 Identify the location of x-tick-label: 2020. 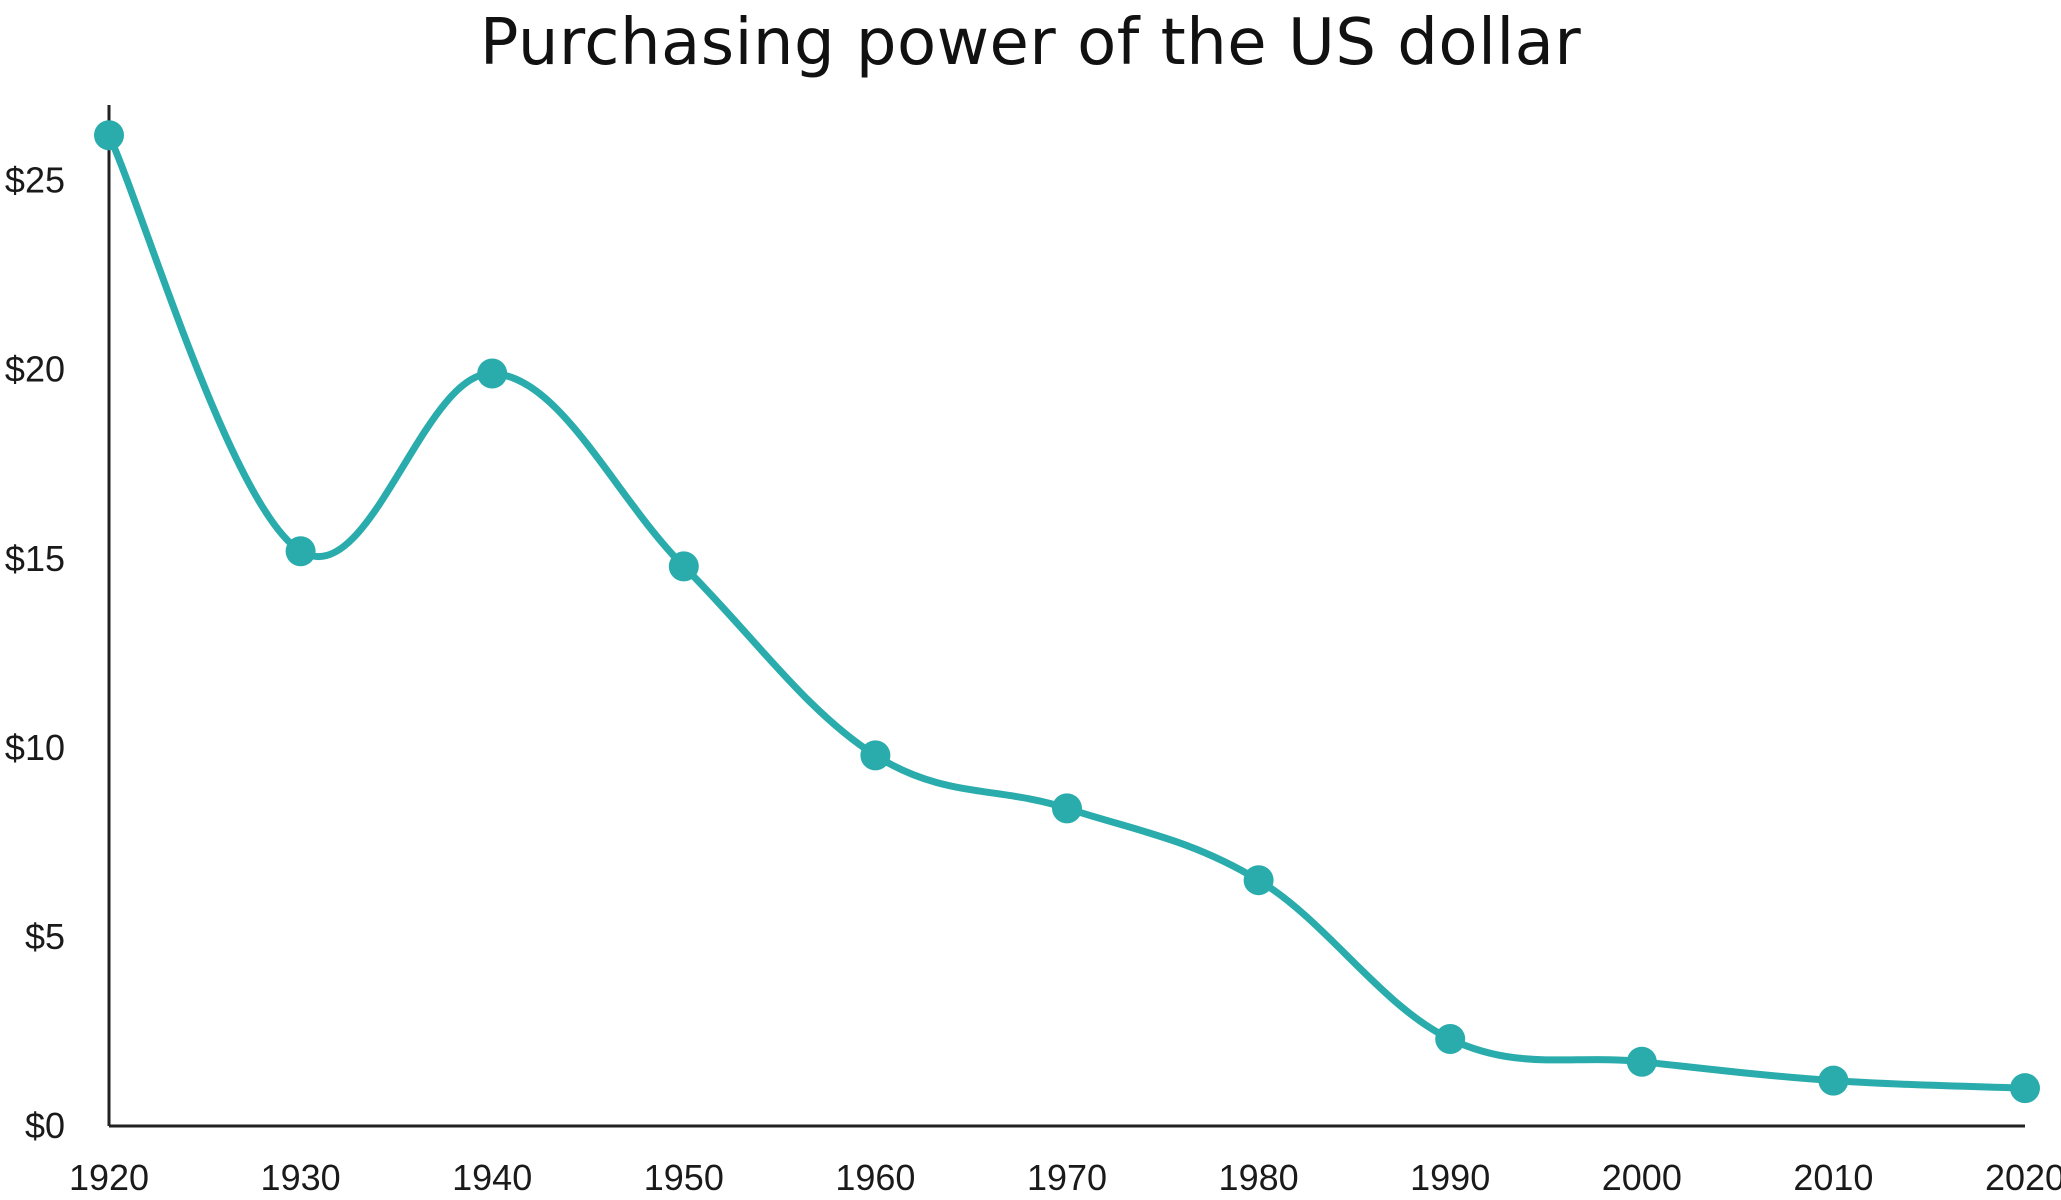
(2023, 1177).